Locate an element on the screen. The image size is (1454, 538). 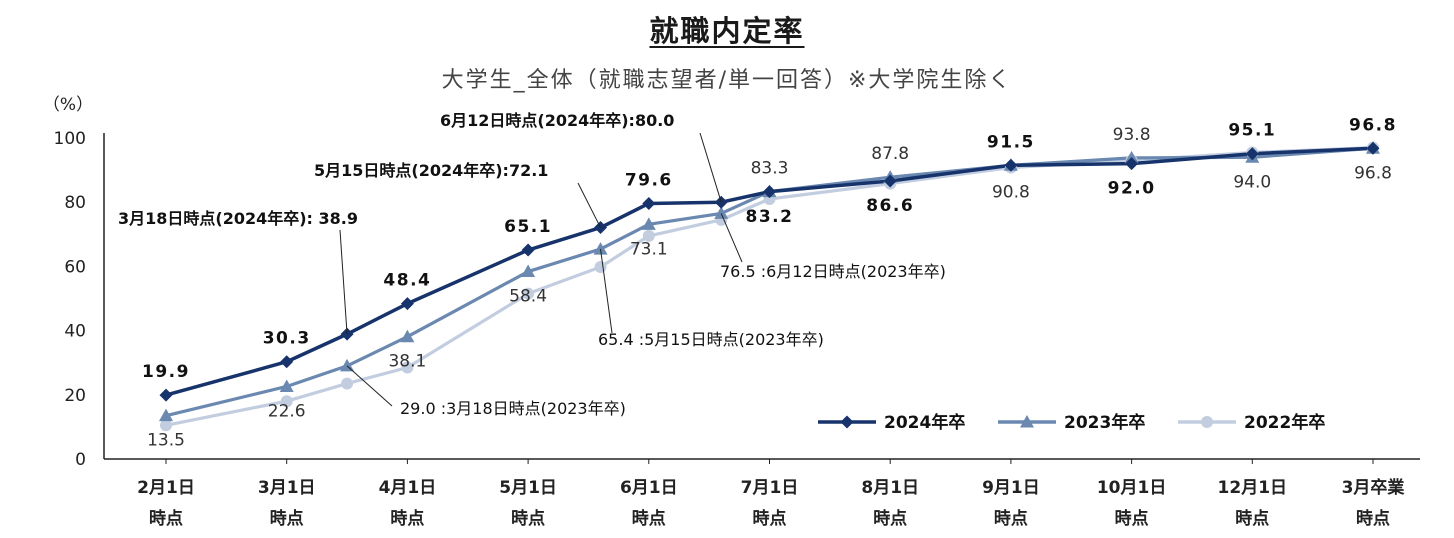
y-tick-label: 20 is located at coordinates (75, 396).